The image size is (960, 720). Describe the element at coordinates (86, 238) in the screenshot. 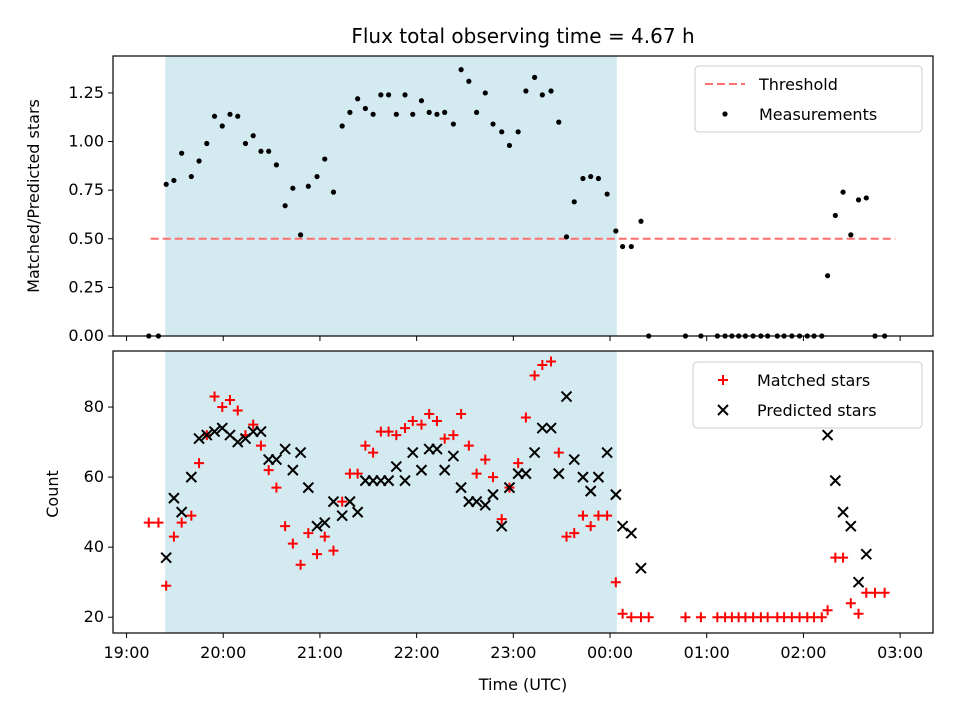

I see `y-tick-label: 0.50` at that location.